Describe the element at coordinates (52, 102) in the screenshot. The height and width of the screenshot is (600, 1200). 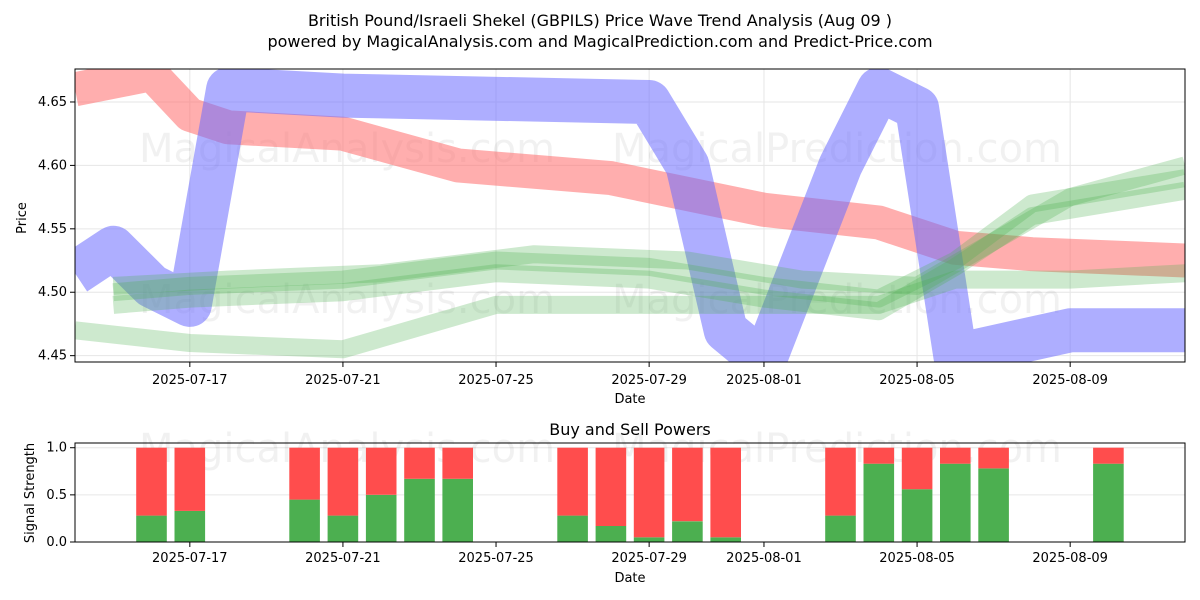
I see `price-y-tick-label: 4.65` at that location.